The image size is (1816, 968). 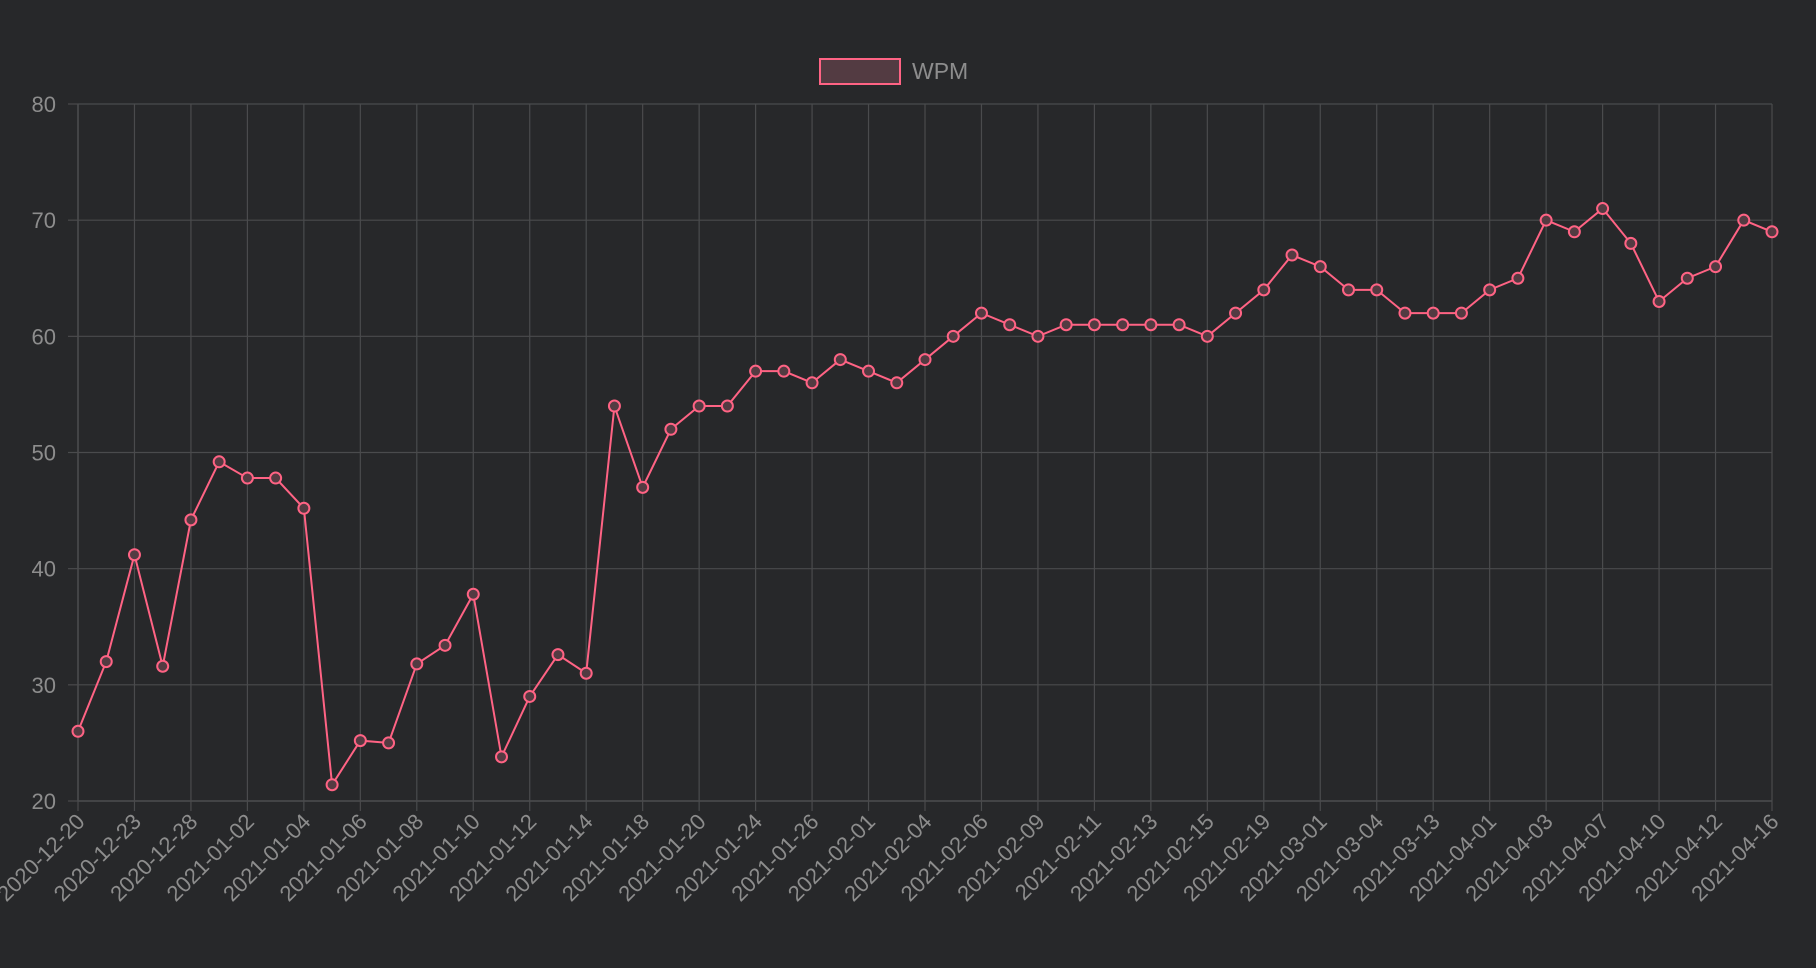 I want to click on y-tick-label: 80, so click(x=44, y=104).